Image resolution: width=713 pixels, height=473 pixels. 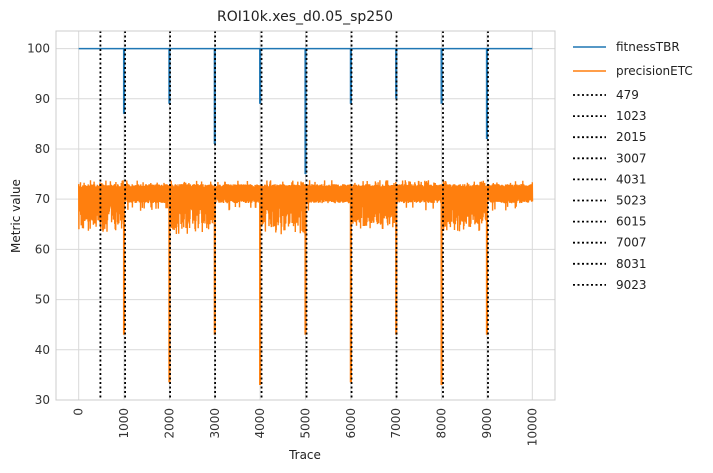 I want to click on legend-label-drift-2015: 2015, so click(x=631, y=137).